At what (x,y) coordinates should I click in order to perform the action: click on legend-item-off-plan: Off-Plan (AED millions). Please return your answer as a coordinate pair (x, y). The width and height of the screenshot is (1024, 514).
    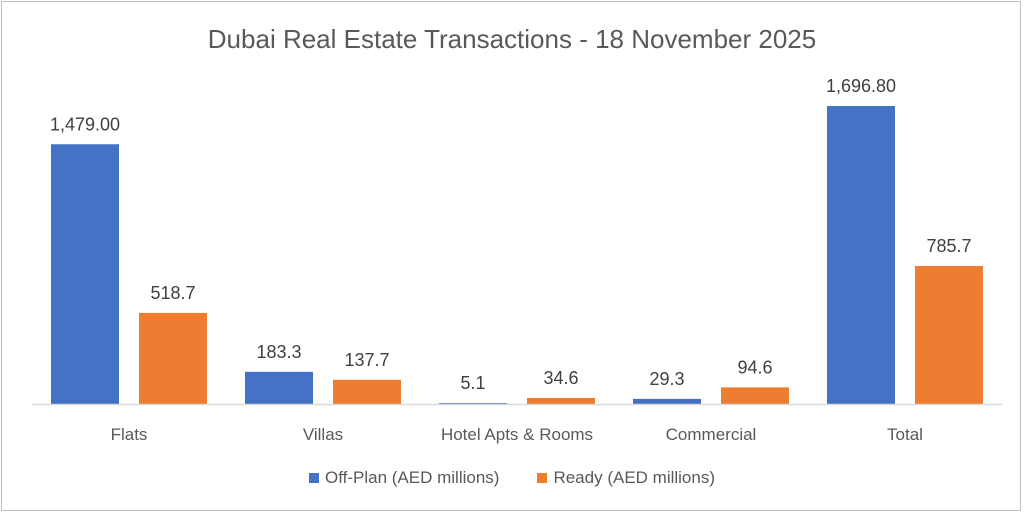
    Looking at the image, I should click on (404, 478).